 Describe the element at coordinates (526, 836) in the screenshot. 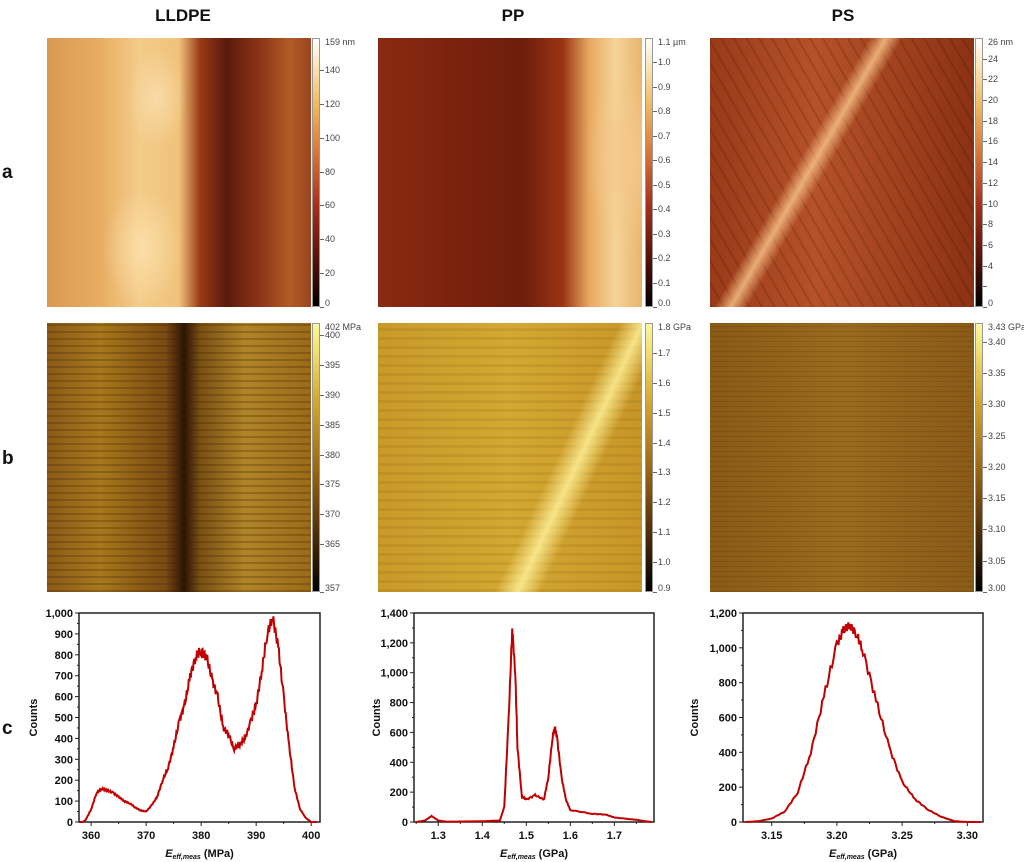

I see `x-tick-label: 1.5` at that location.